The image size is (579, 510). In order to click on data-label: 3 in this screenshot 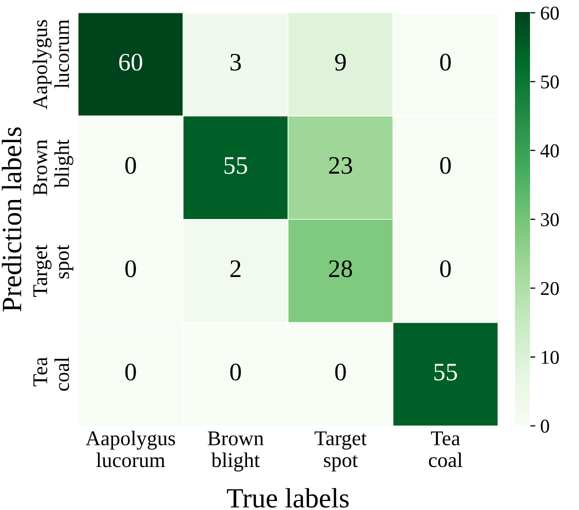, I will do `click(235, 62)`.